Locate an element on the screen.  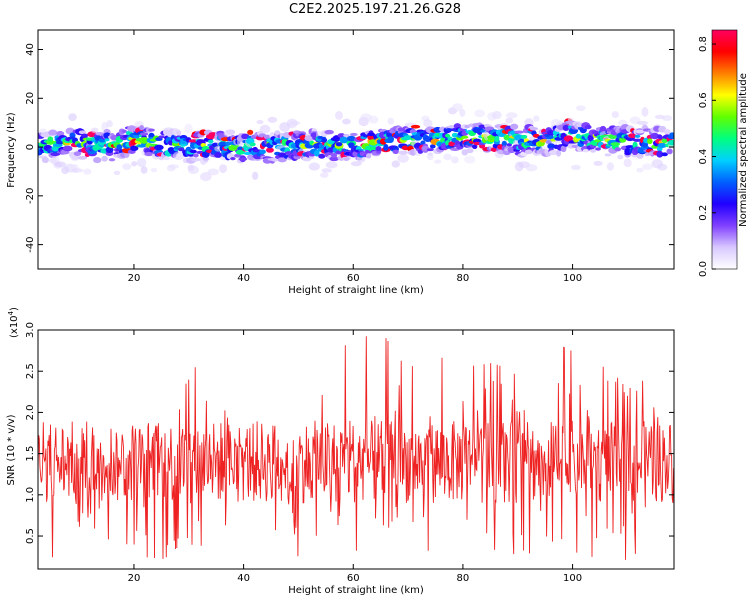
snr-x-tick-label: 20 is located at coordinates (134, 578).